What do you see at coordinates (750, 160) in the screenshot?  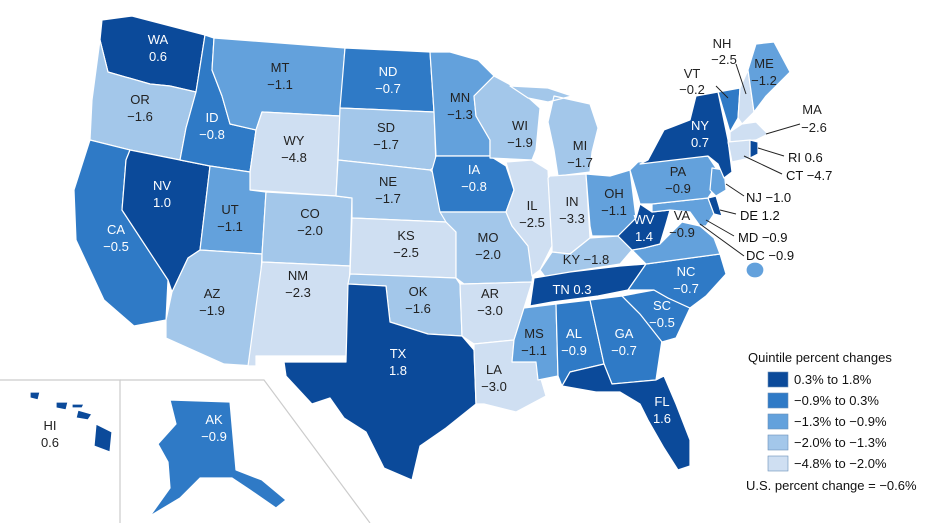 I see `leader-lines` at bounding box center [750, 160].